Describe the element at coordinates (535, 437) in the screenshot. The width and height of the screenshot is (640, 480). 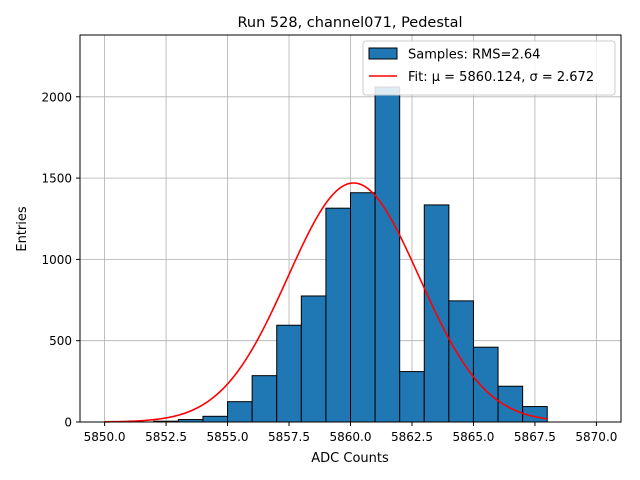
I see `x-tick-label: 5867.5` at that location.